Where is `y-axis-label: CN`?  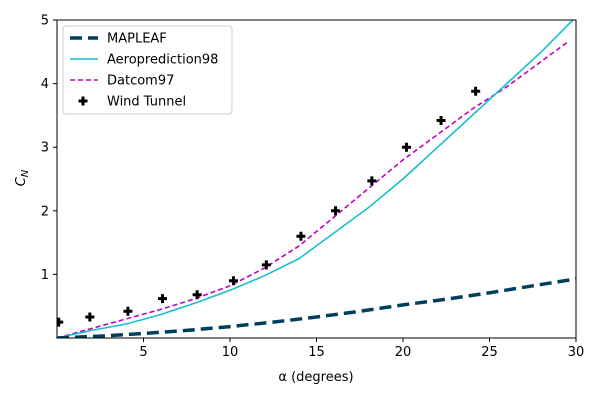 y-axis-label: CN is located at coordinates (22, 177).